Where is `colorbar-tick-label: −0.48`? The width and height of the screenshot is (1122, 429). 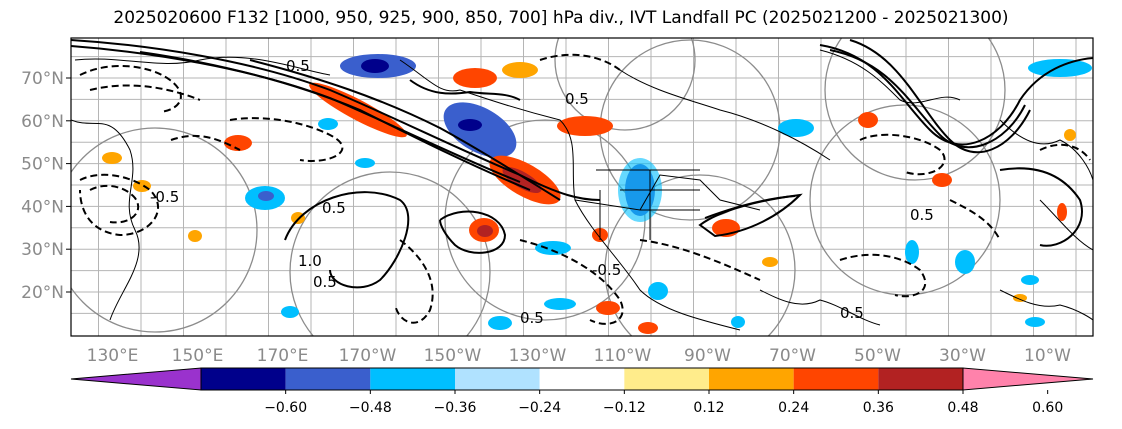 colorbar-tick-label: −0.48 is located at coordinates (370, 408).